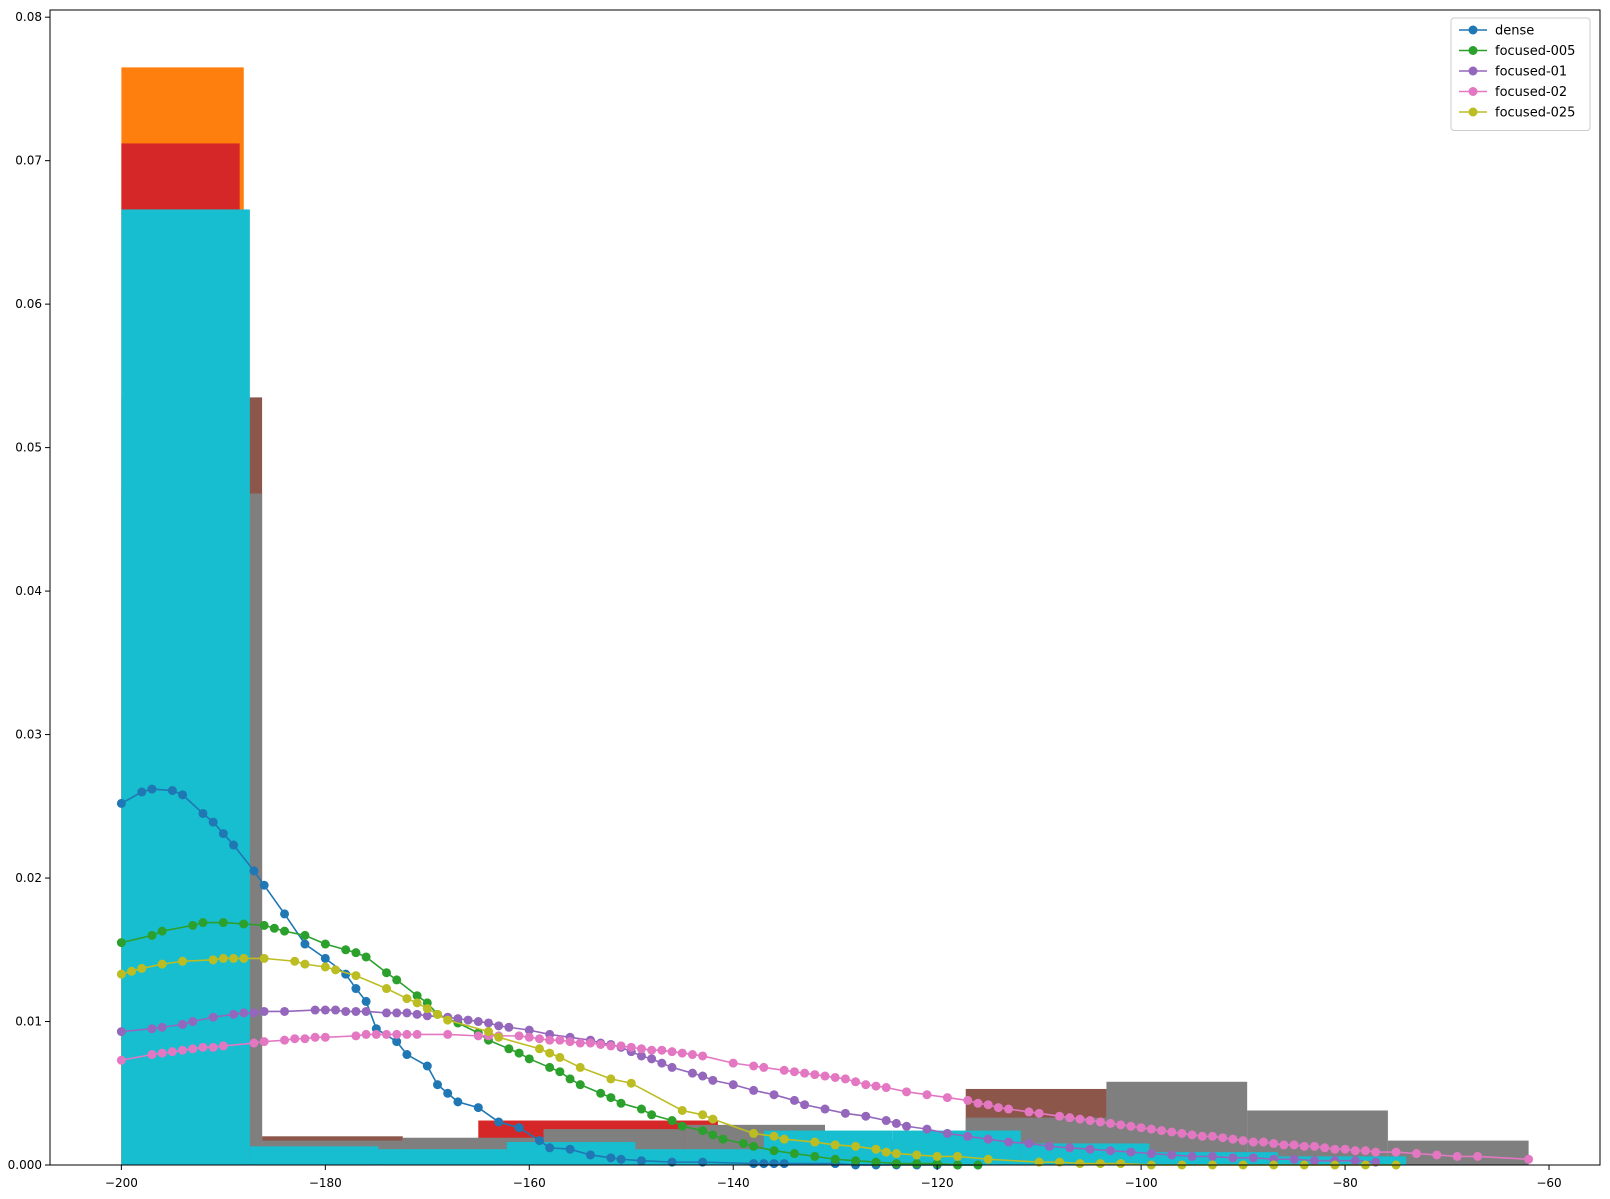  What do you see at coordinates (833, 1177) in the screenshot?
I see `x-axis: −200 −180 −160 −140 −120 −100 −80 −60` at bounding box center [833, 1177].